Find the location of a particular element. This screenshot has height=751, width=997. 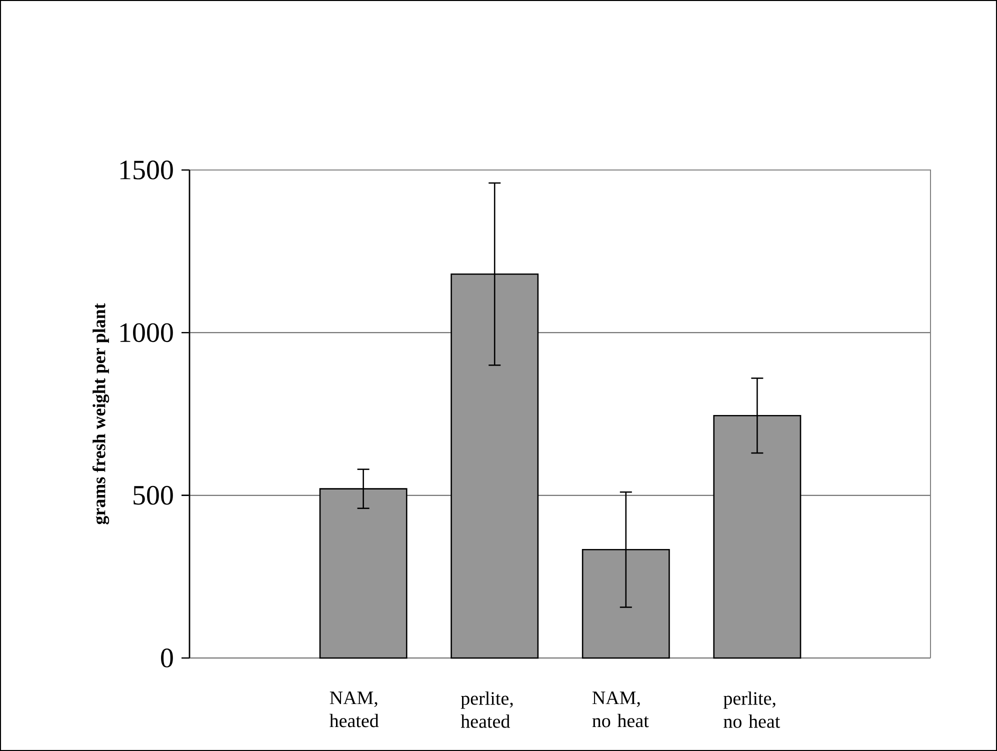

y-tick-label: 1000 is located at coordinates (146, 332).